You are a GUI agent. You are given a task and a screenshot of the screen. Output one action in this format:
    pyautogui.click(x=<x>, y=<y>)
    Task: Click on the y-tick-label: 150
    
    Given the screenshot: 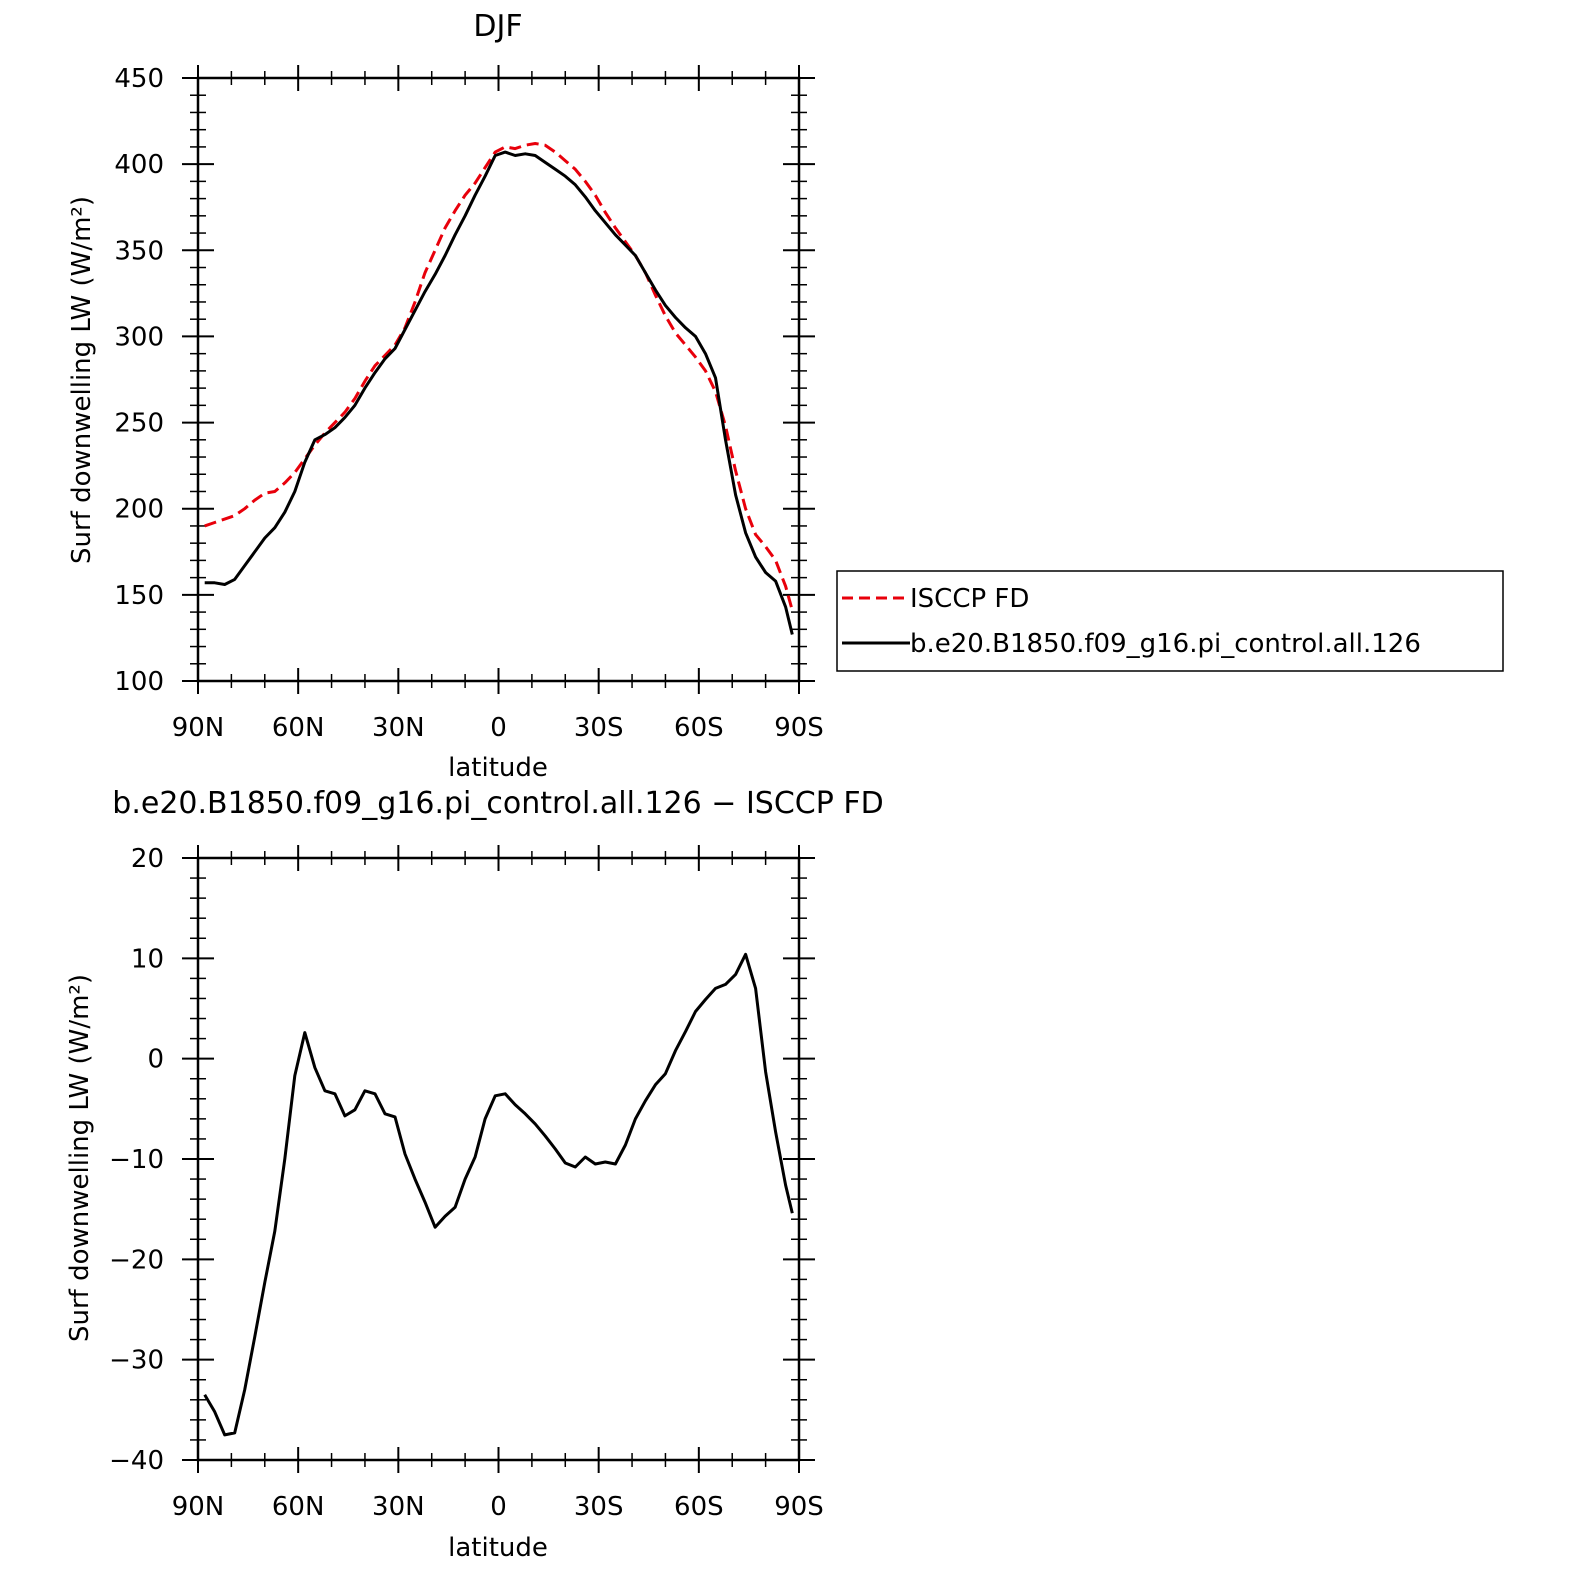 What is the action you would take?
    pyautogui.click(x=139, y=596)
    